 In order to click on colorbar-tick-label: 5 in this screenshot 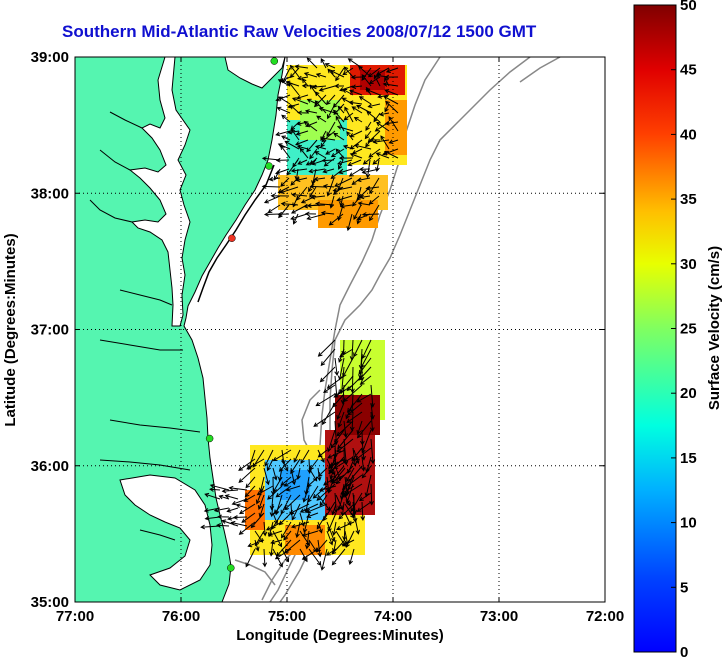, I will do `click(684, 587)`.